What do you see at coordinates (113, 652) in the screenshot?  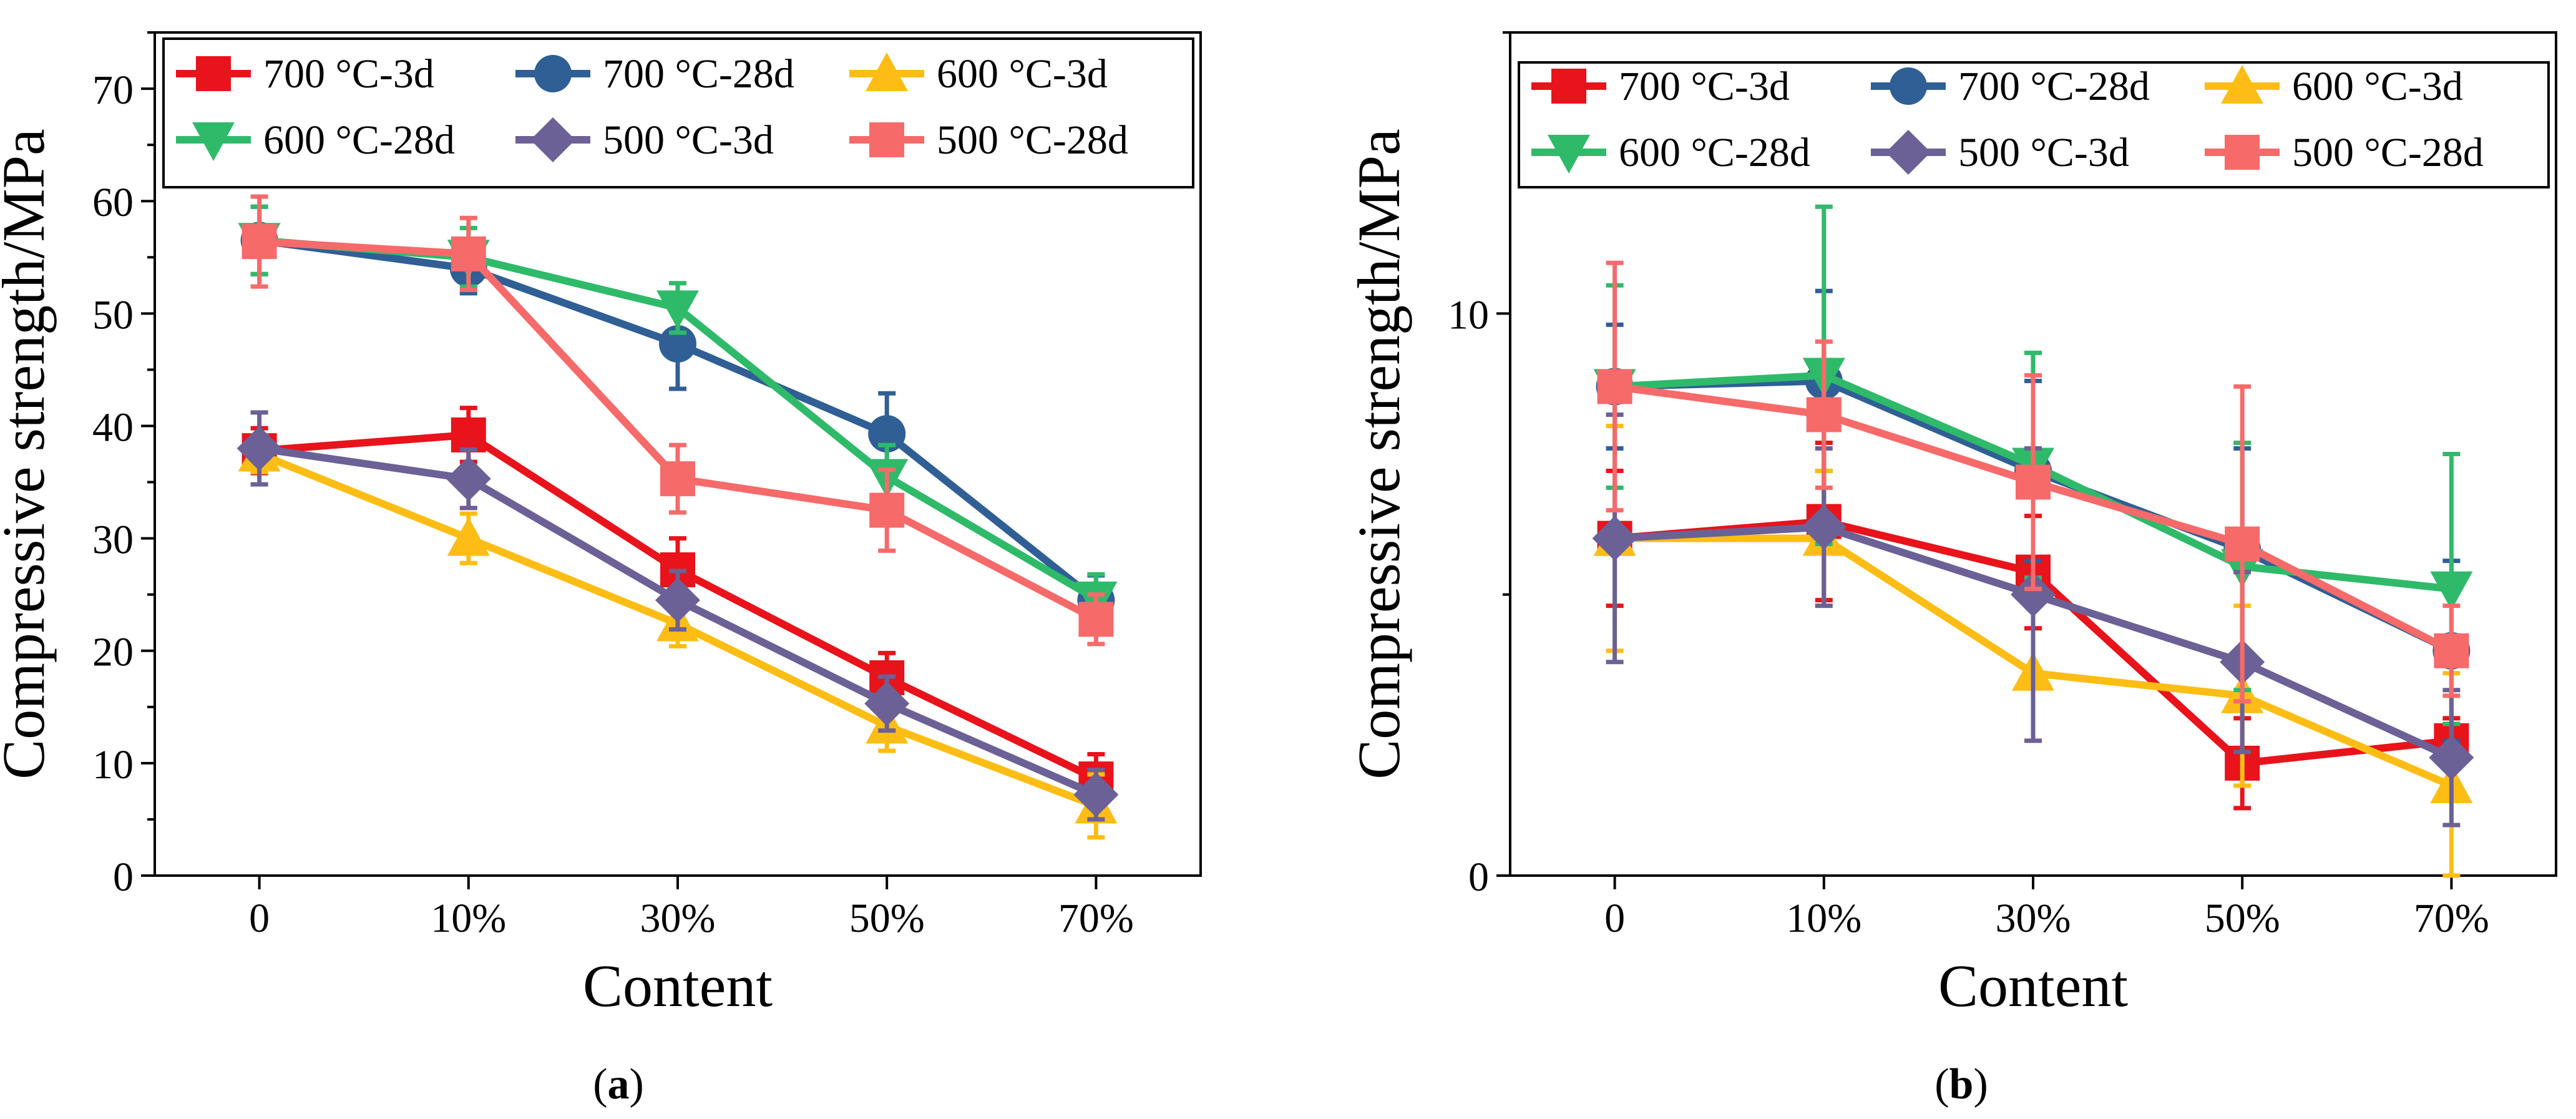 I see `y-tick-label: 20` at bounding box center [113, 652].